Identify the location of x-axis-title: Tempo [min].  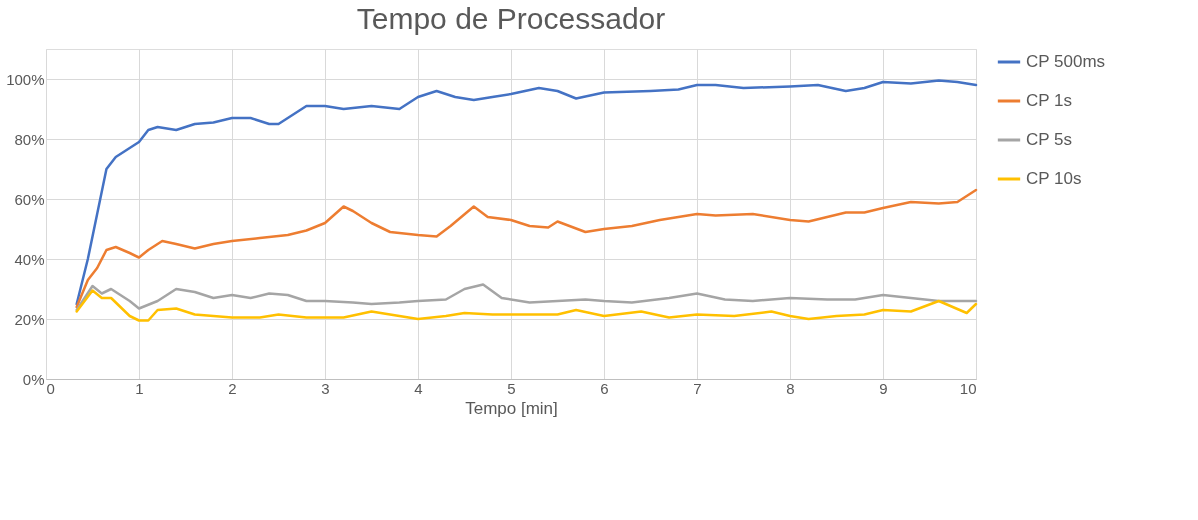
(511, 408).